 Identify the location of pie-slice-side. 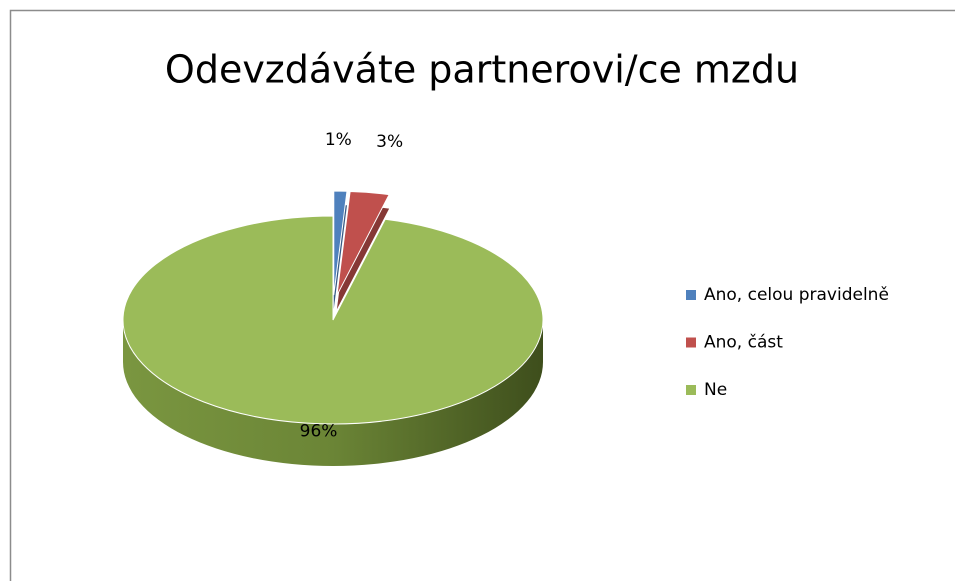
(333, 393).